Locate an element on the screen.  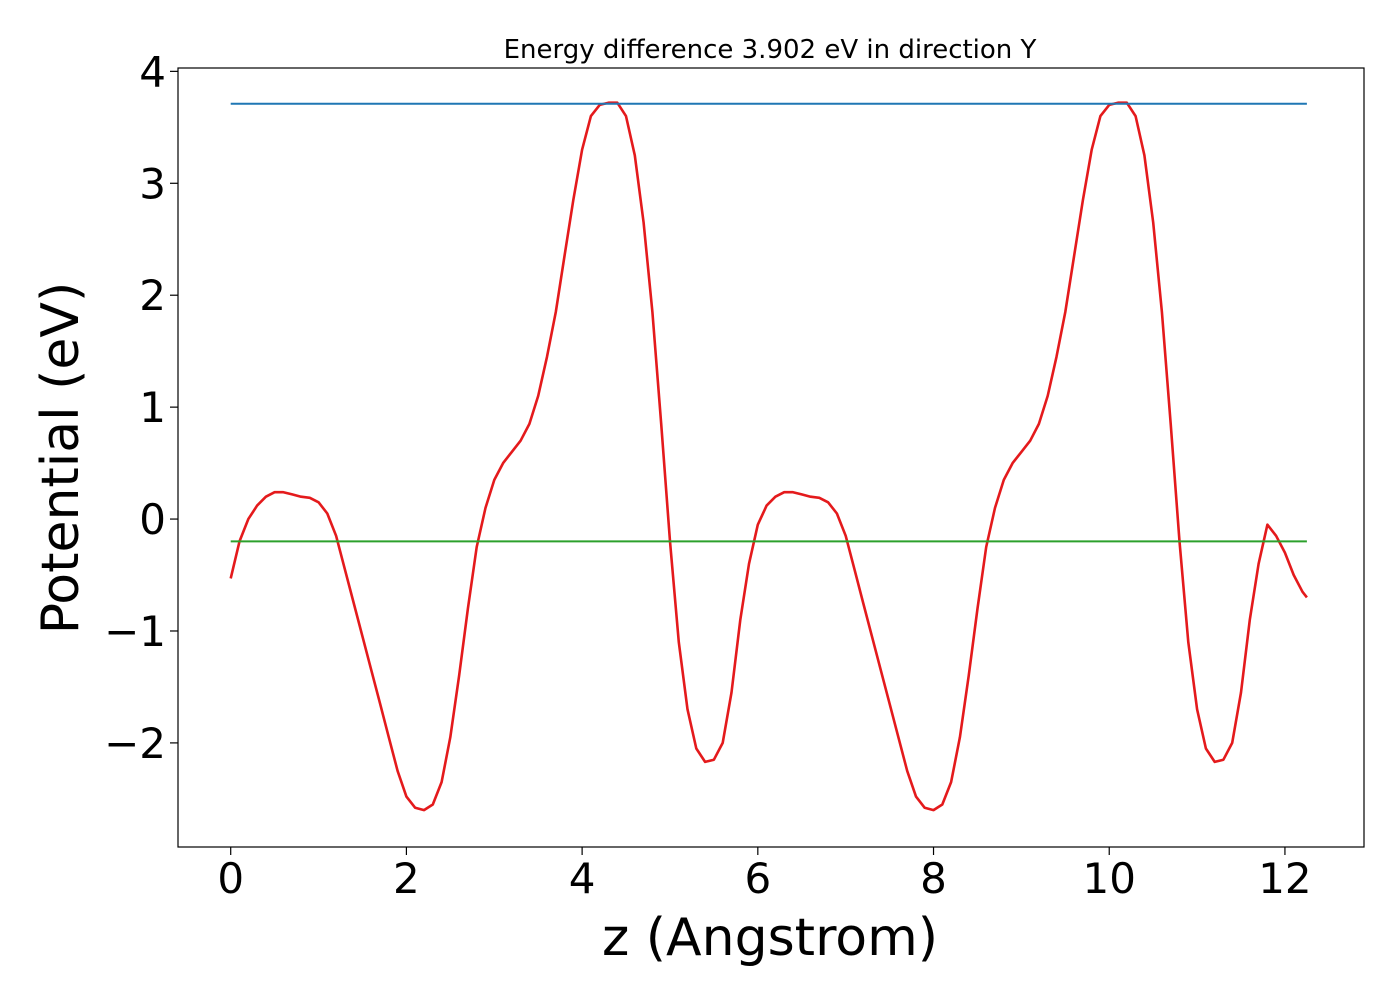
y-tick-label: 0 is located at coordinates (152, 519).